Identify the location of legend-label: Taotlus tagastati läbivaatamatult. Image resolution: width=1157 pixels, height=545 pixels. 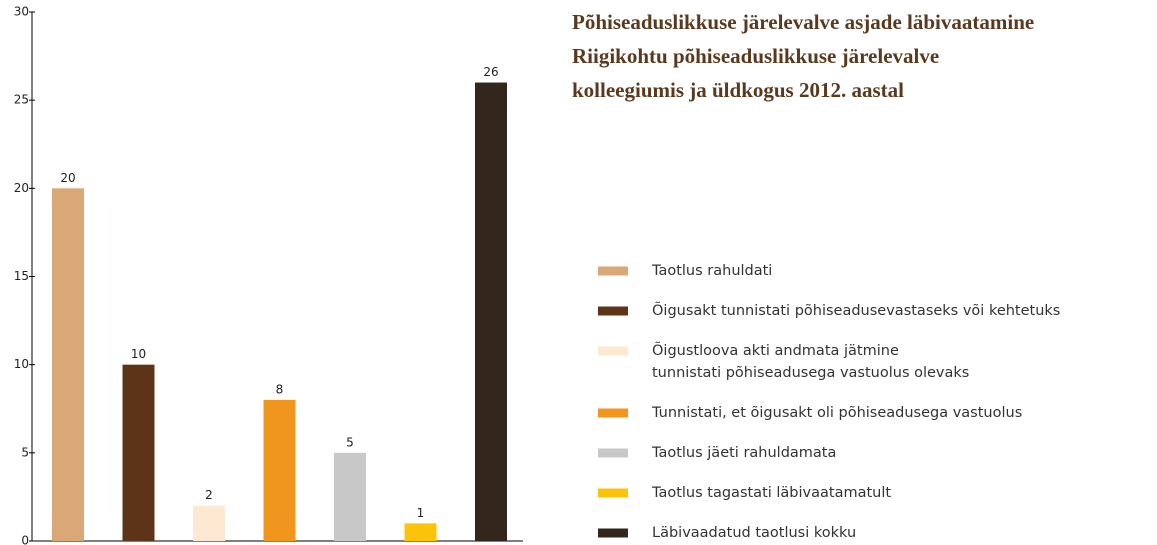
(771, 493).